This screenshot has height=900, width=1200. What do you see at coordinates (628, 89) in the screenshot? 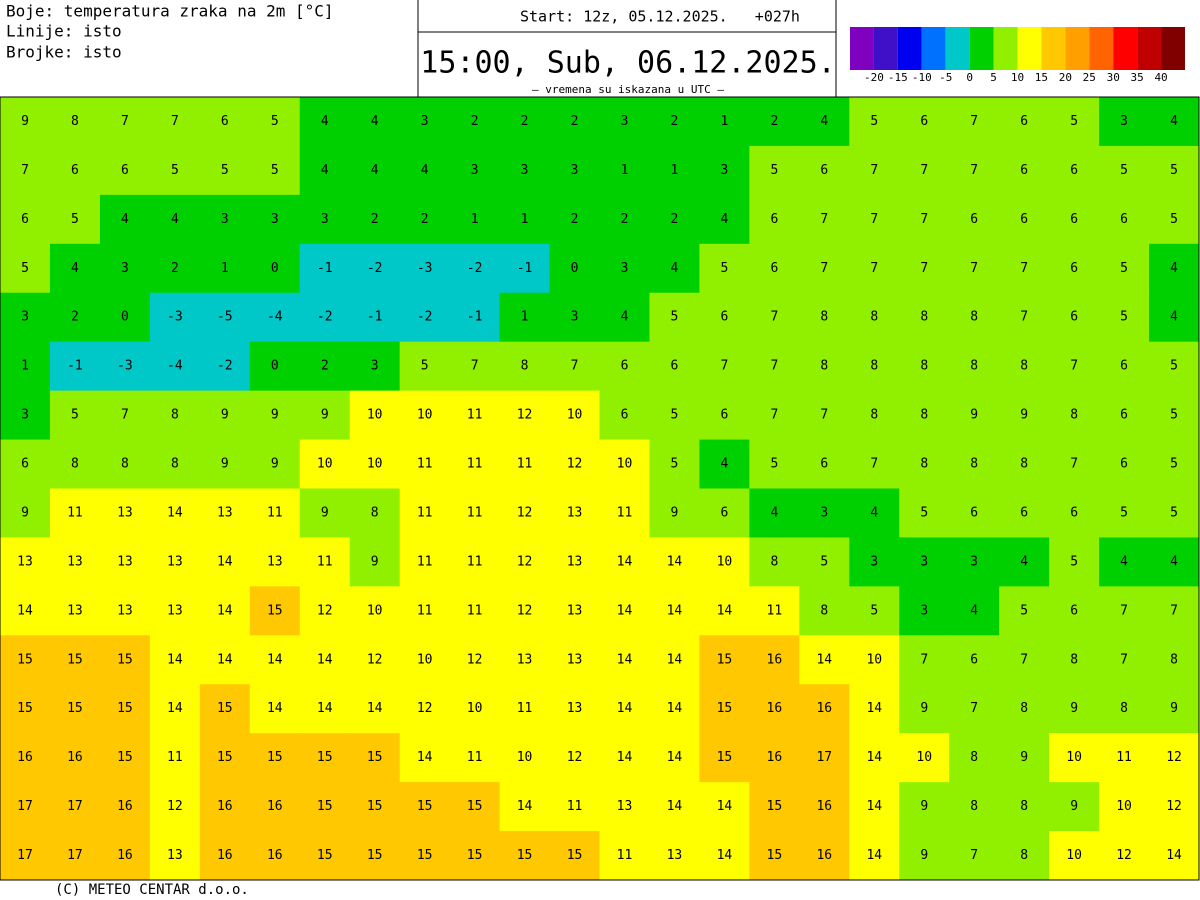
I see `utc-note: – vremena su iskazana u UTC –` at bounding box center [628, 89].